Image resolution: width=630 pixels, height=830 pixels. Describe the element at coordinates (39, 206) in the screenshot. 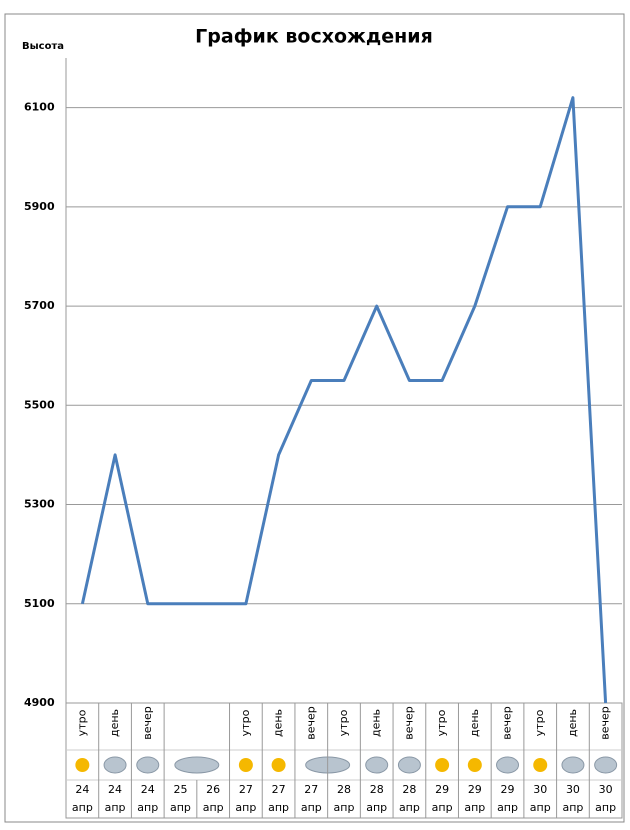

I see `y-tick-label: 5900` at that location.